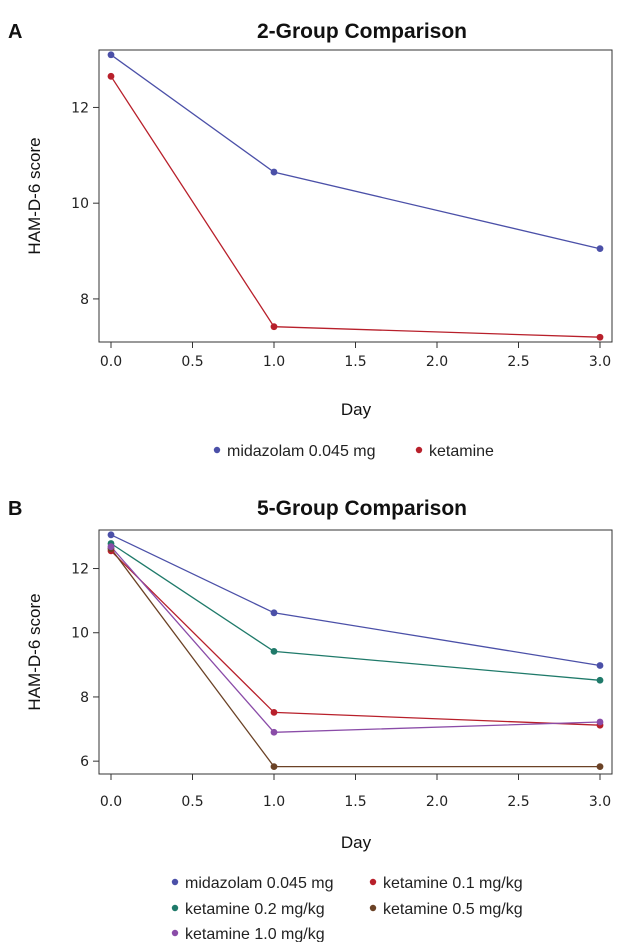 The height and width of the screenshot is (942, 622). I want to click on x-tick-label-a-1: 0.5, so click(192, 362).